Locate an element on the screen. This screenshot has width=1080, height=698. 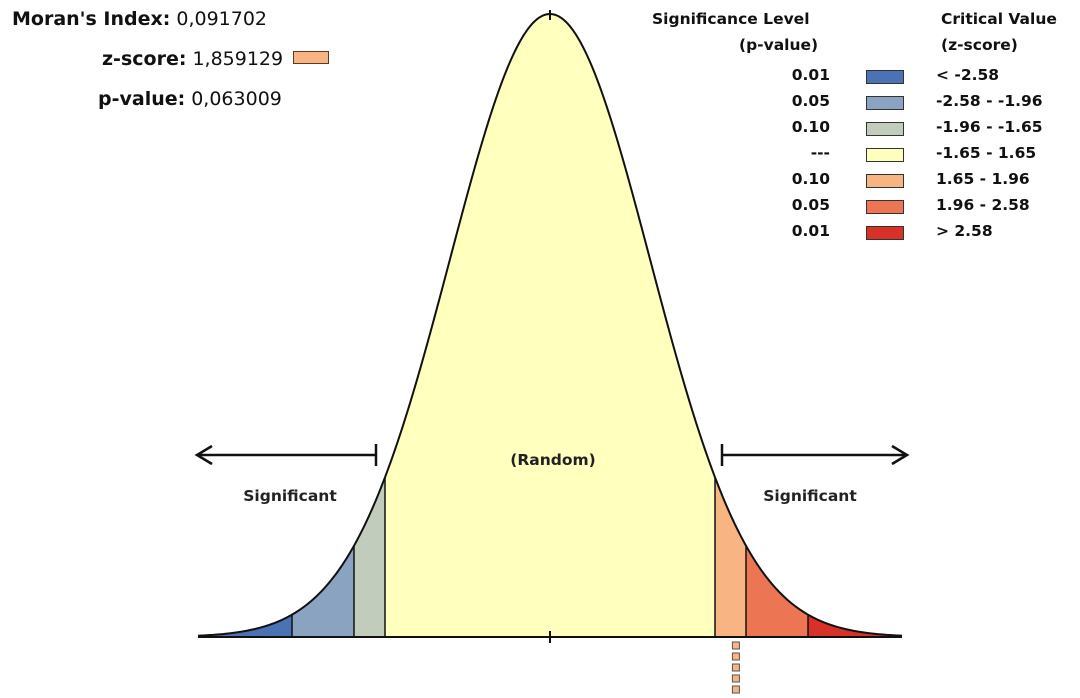
legend-p-value: --- is located at coordinates (820, 153).